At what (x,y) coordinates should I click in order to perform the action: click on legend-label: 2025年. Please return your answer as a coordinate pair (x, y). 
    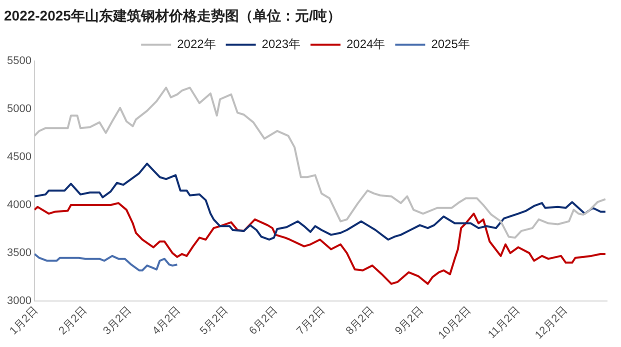
    Looking at the image, I should click on (450, 44).